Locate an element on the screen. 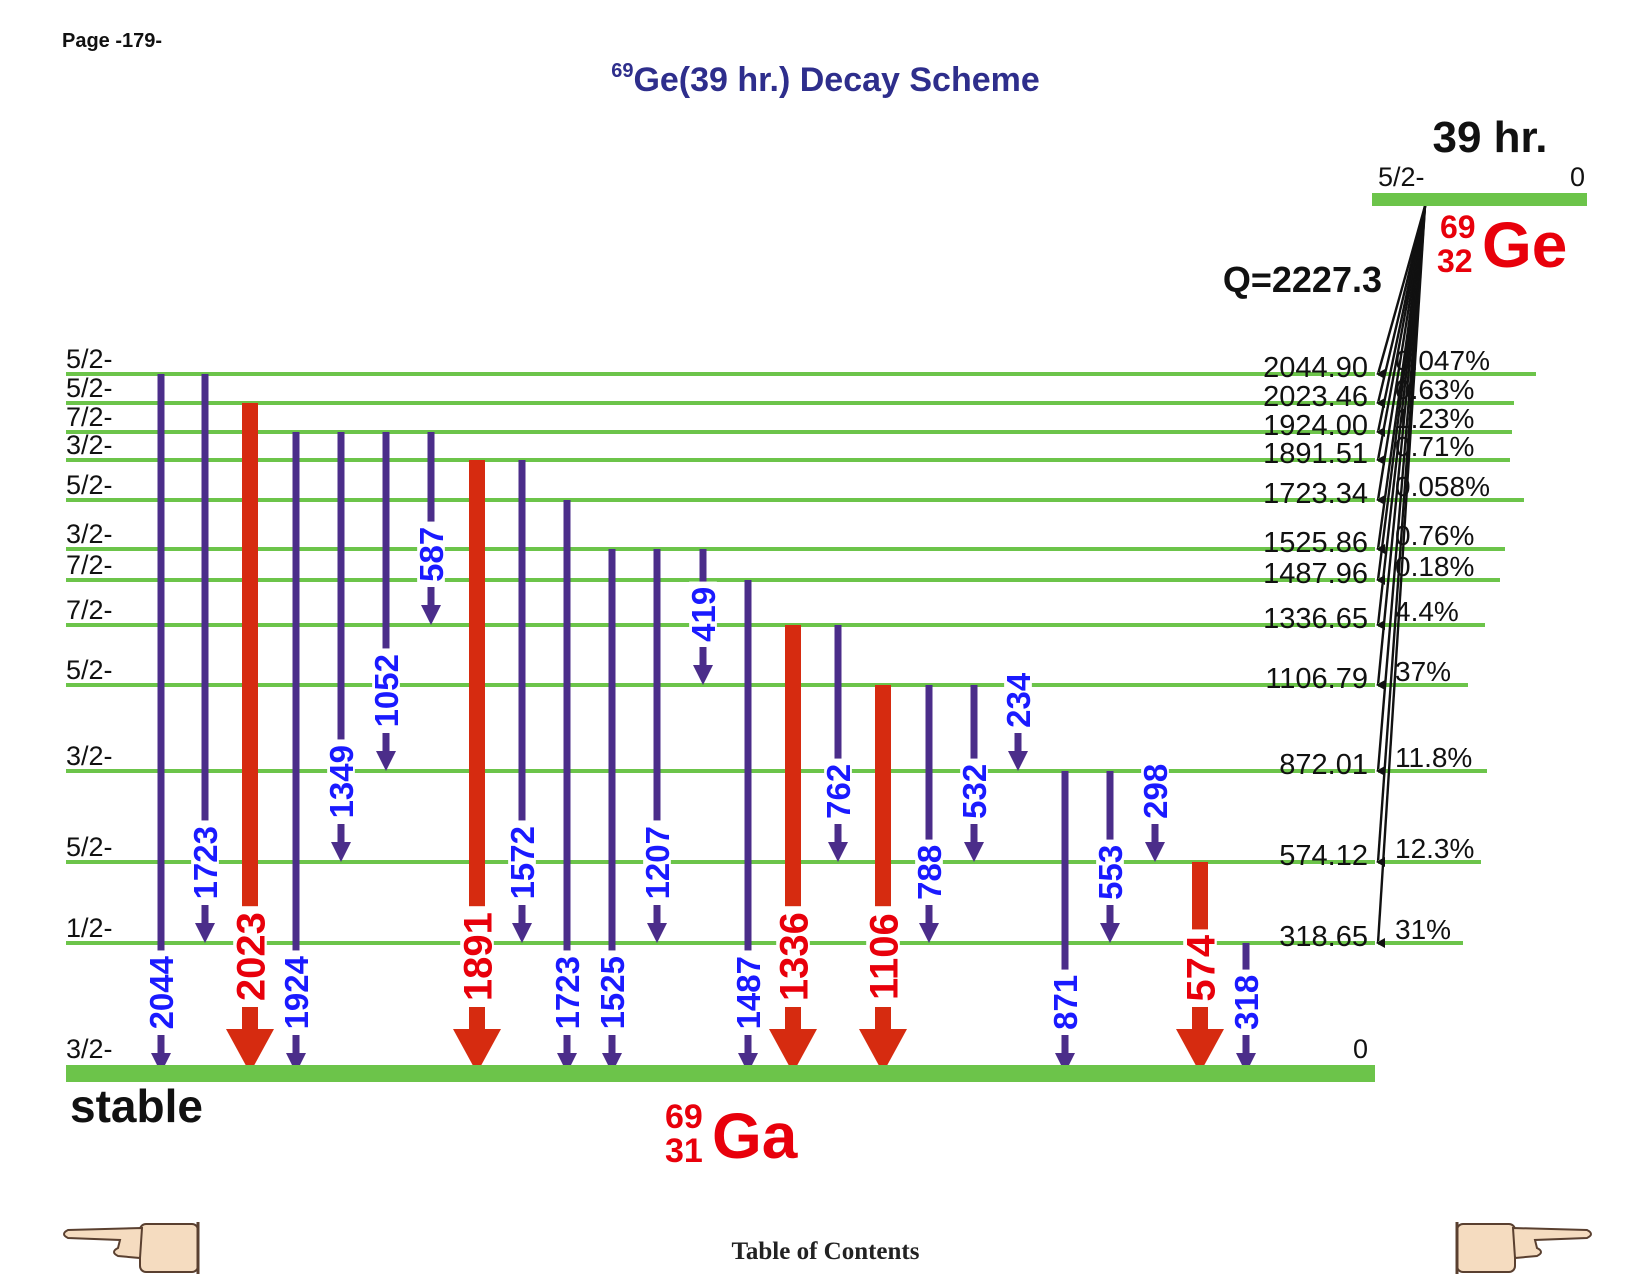 The image size is (1651, 1275). gamma-transition: 788 is located at coordinates (929, 814).